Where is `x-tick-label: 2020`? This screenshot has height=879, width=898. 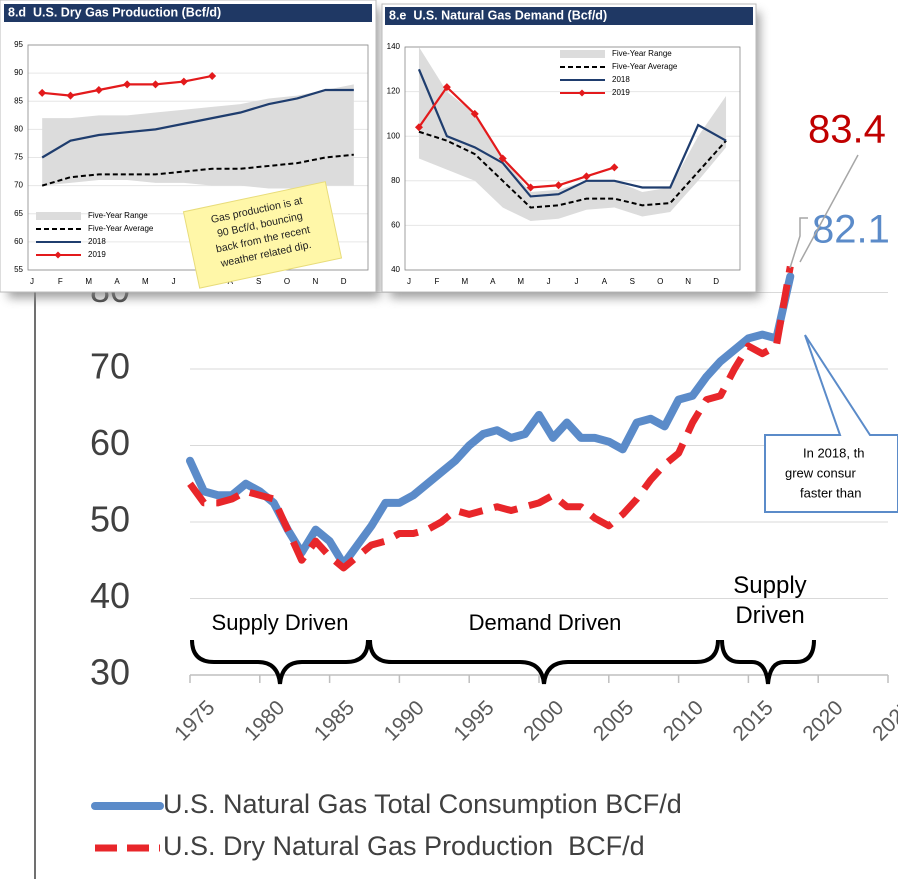
x-tick-label: 2020 is located at coordinates (822, 720).